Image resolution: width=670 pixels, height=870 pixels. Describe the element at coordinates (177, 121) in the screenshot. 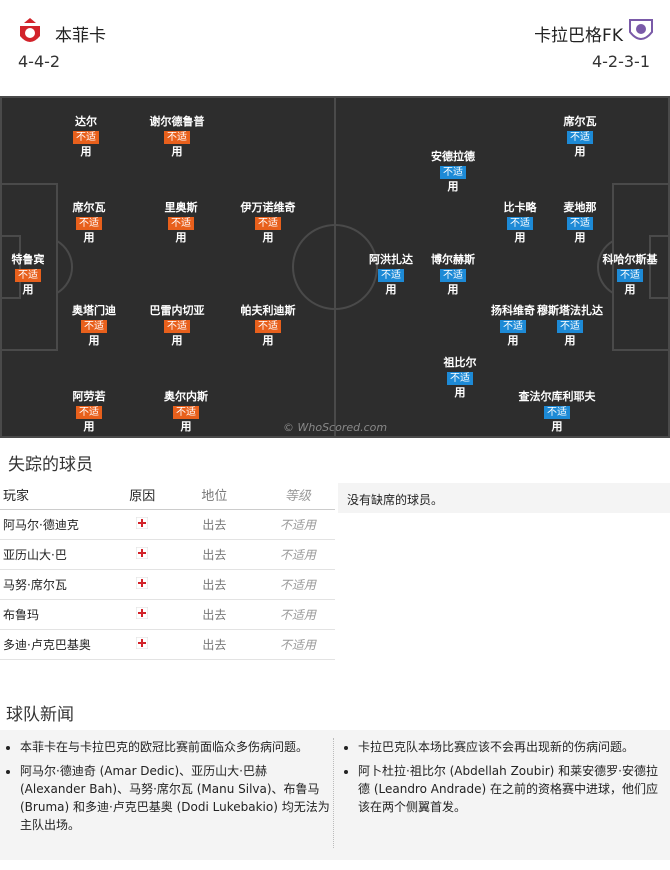

I see `player-name: 谢尔德鲁普` at that location.